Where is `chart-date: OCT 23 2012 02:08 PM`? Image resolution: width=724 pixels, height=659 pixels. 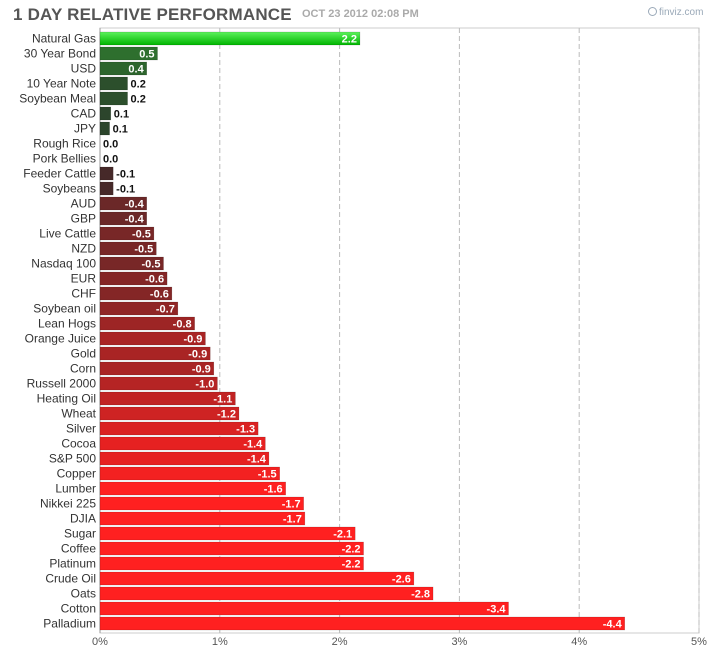 chart-date: OCT 23 2012 02:08 PM is located at coordinates (360, 14).